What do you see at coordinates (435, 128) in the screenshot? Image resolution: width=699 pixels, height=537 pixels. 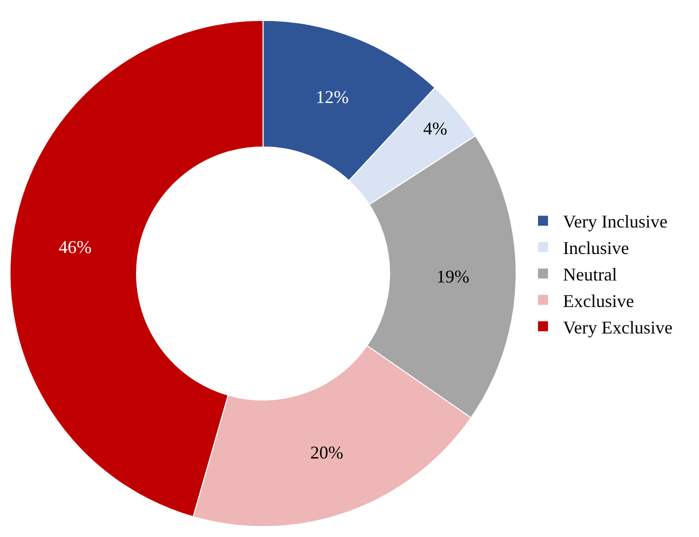 I see `data-label: 4%` at bounding box center [435, 128].